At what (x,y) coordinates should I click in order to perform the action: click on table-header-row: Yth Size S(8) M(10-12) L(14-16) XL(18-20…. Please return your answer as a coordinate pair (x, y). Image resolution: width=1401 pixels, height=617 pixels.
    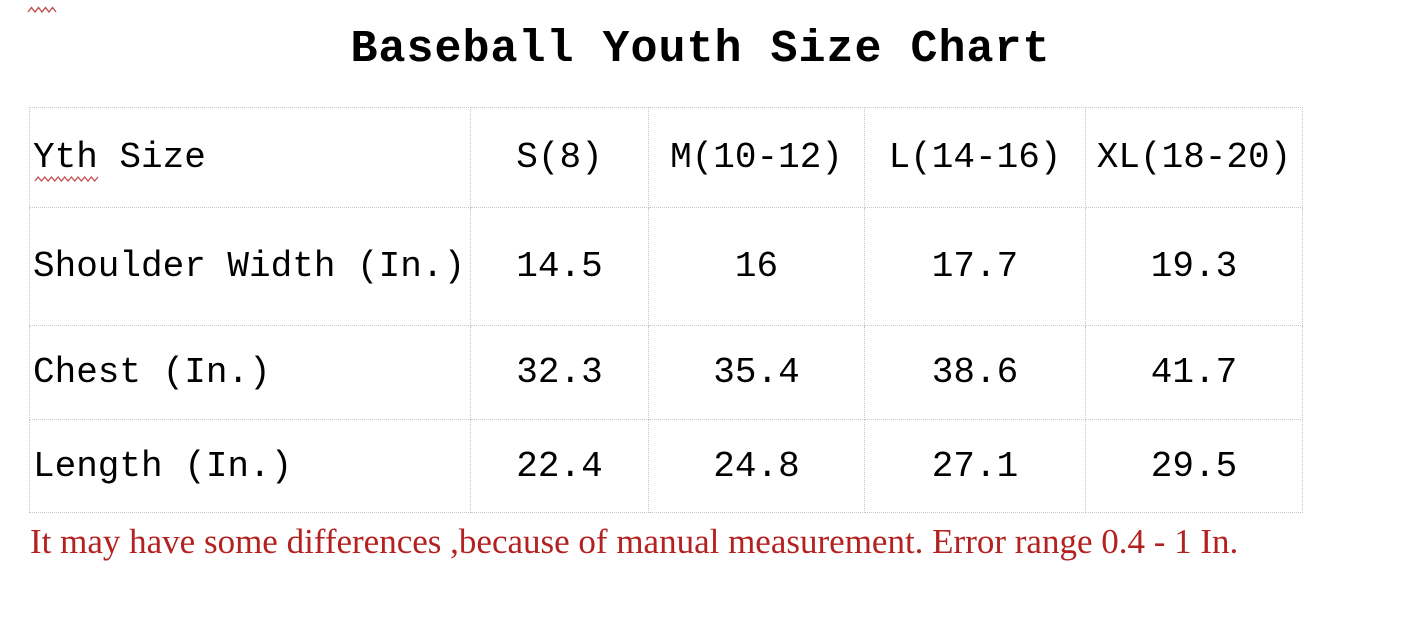
    Looking at the image, I should click on (666, 157).